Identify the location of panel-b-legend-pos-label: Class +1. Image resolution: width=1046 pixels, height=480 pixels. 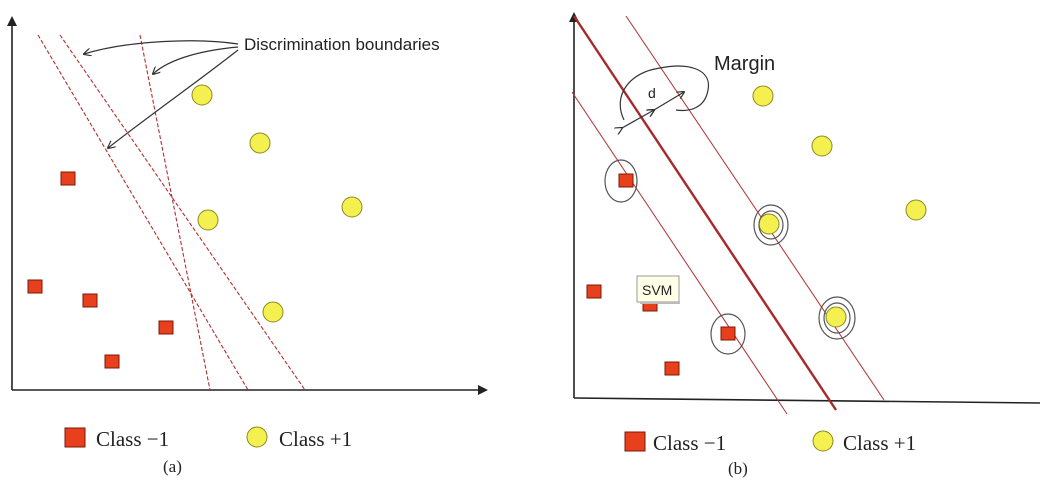
(879, 443).